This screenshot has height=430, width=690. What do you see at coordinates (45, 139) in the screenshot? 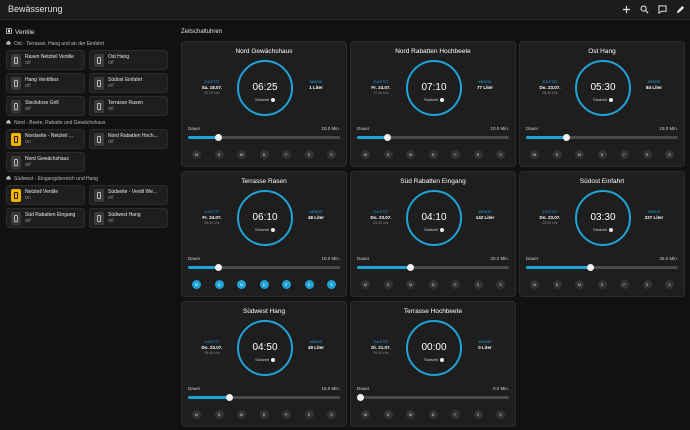
I see `valve-switch-tile: Nordseite - Netzteil ... On` at bounding box center [45, 139].